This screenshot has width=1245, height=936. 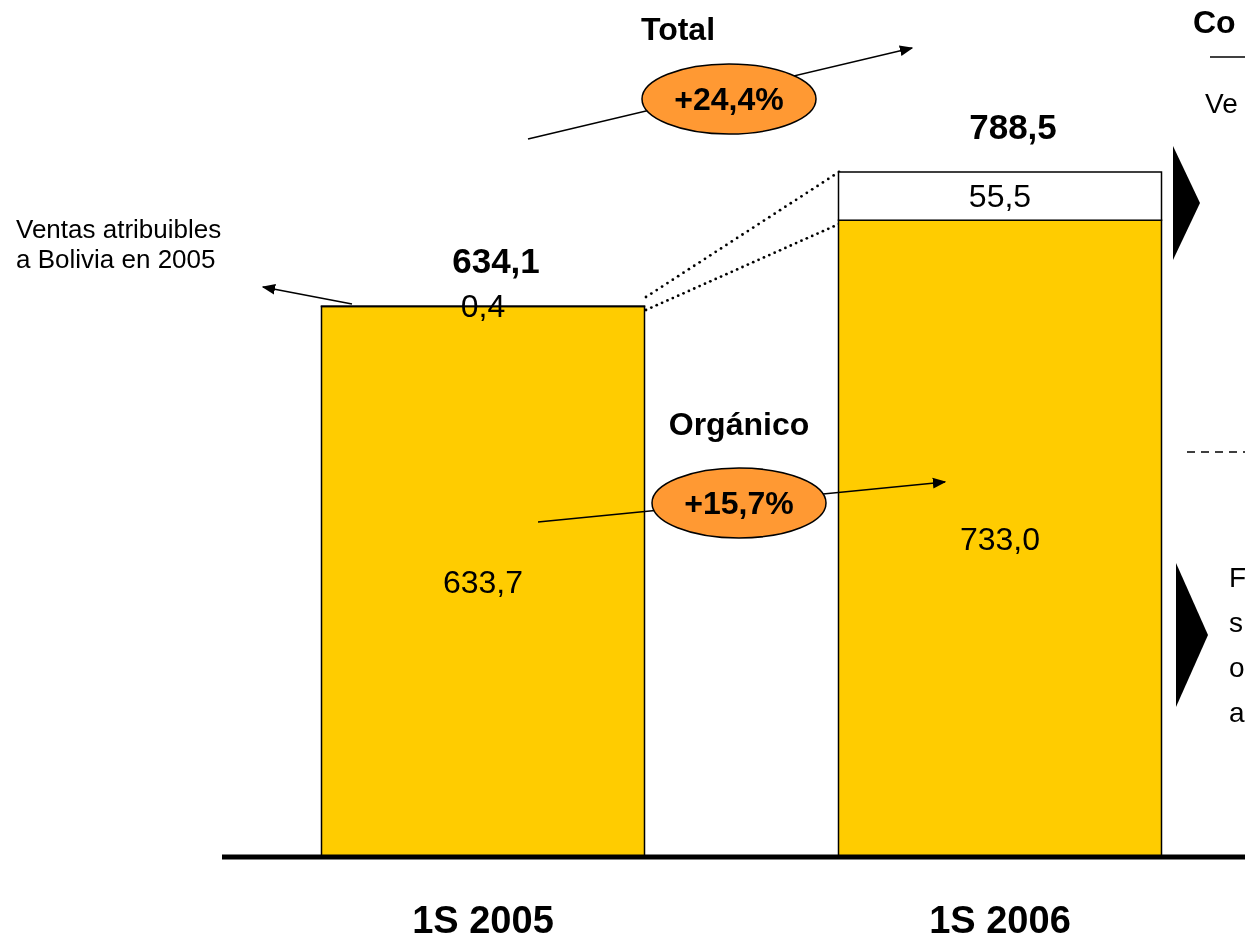 I want to click on x-tick-label: 1S 2005, so click(x=483, y=917).